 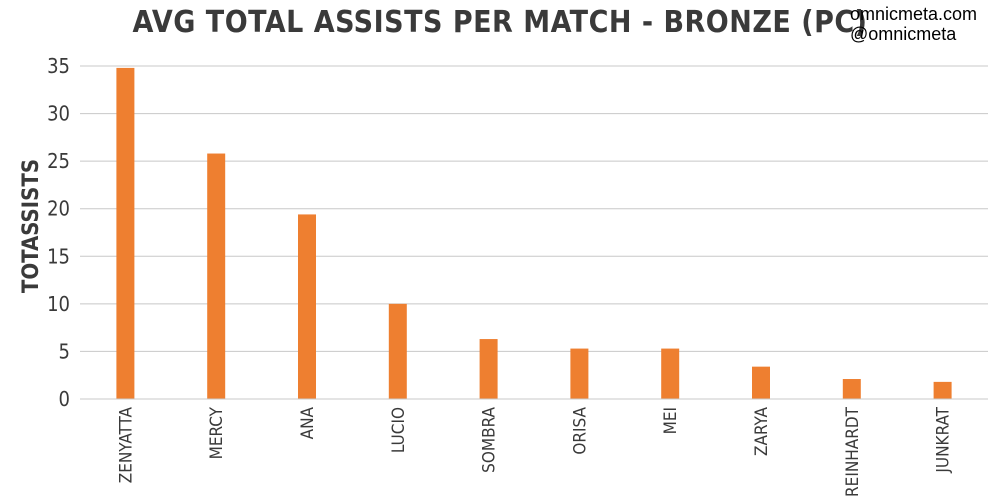 What do you see at coordinates (490, 439) in the screenshot?
I see `x-tick-label: SOMBRA` at bounding box center [490, 439].